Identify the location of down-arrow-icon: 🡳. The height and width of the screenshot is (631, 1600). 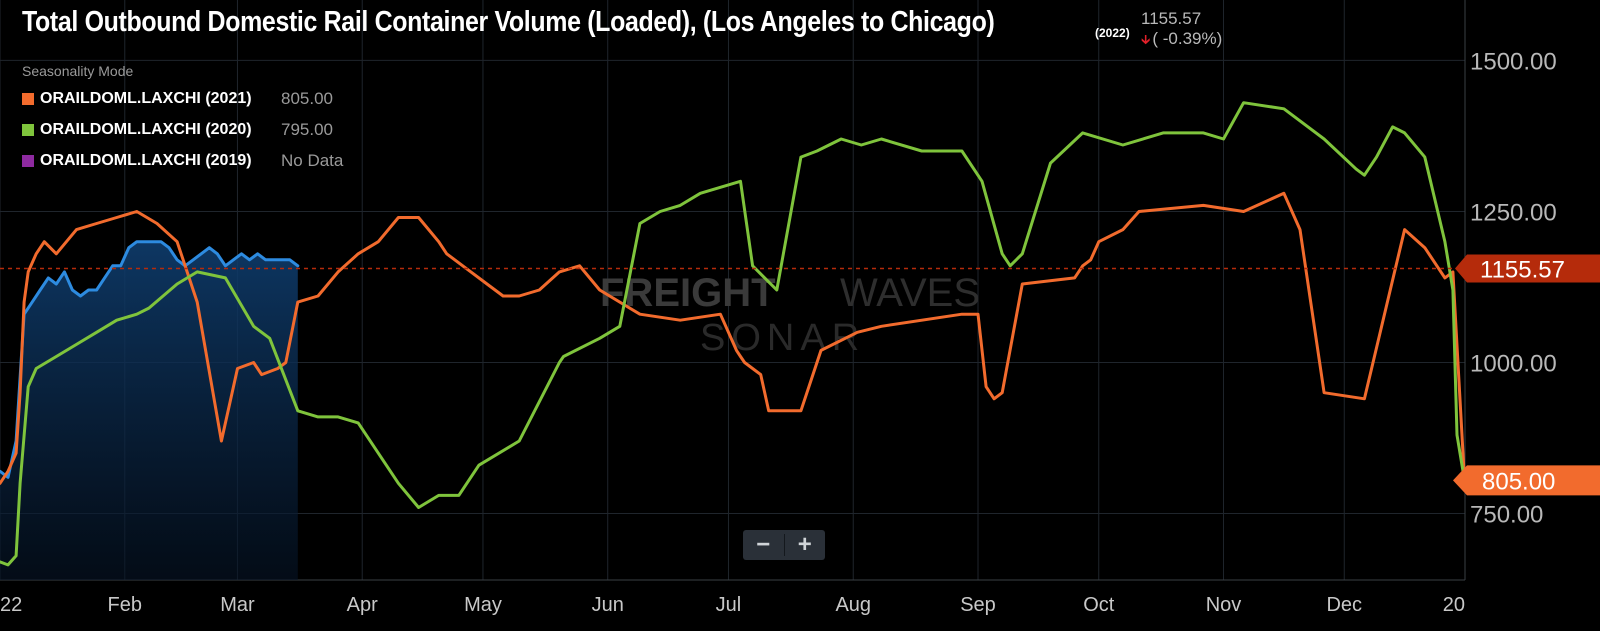
(1146, 39).